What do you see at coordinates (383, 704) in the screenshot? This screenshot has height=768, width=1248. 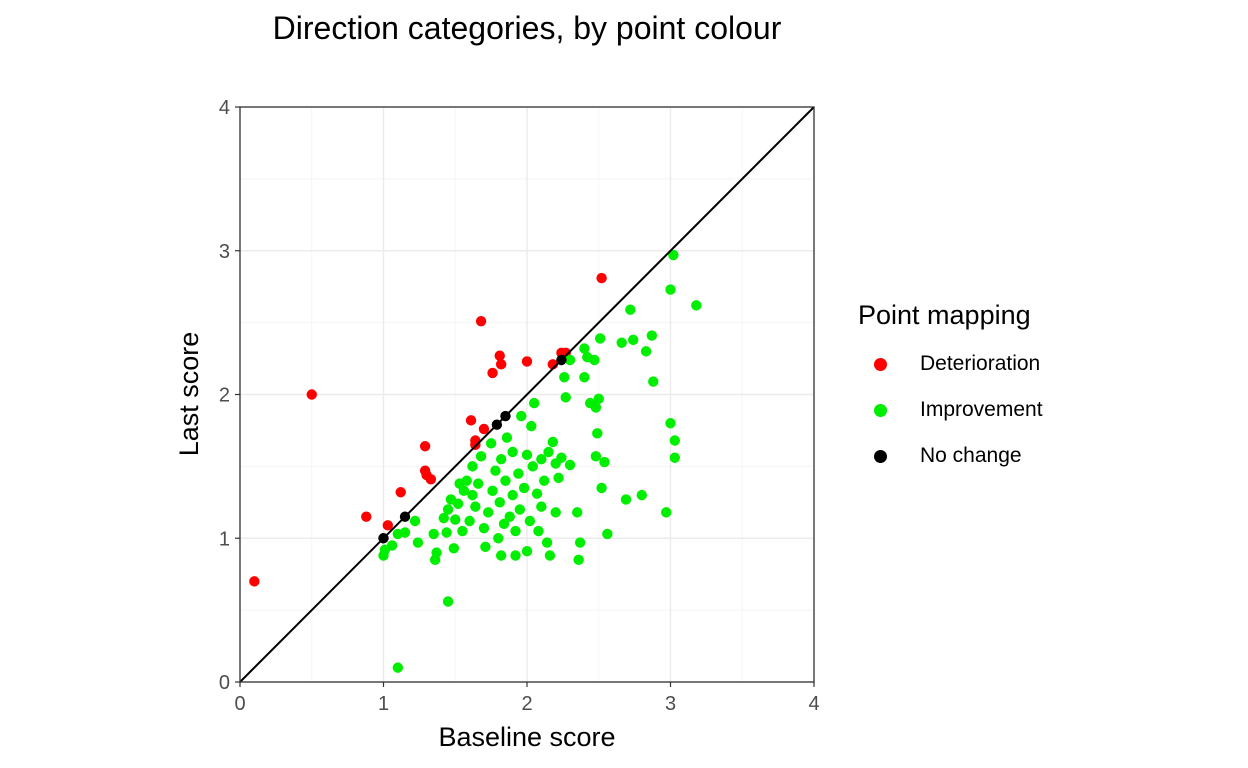 I see `x-tick-label: 1` at bounding box center [383, 704].